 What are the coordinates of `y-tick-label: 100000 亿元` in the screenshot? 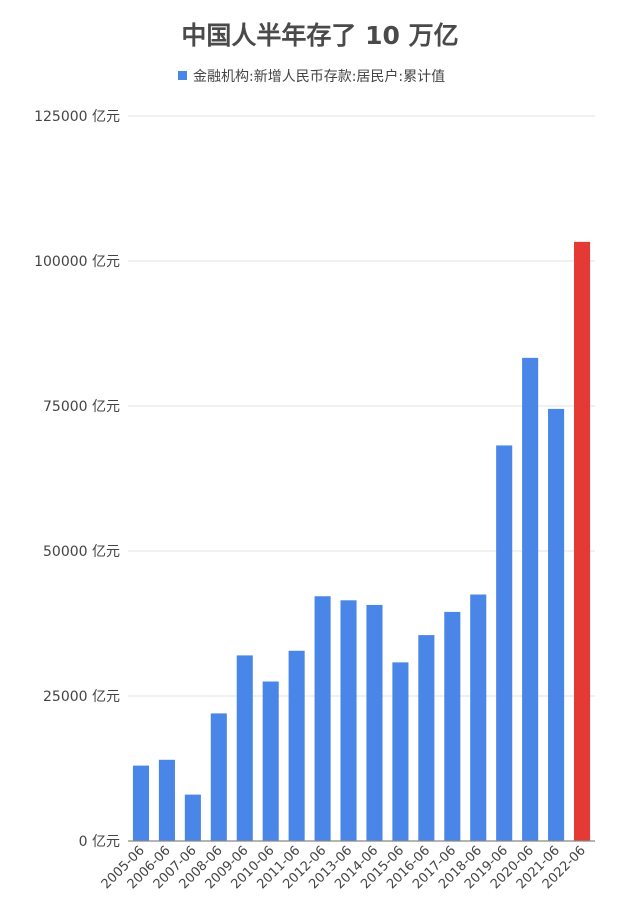 It's located at (77, 262).